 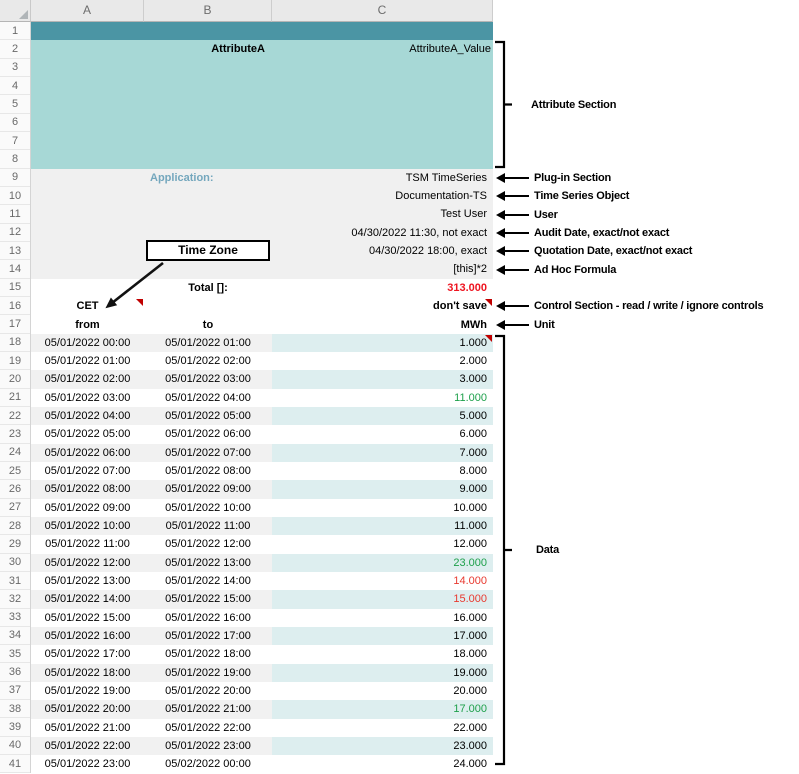 What do you see at coordinates (208, 379) in the screenshot?
I see `cell-to: 05/01/2022 03:00` at bounding box center [208, 379].